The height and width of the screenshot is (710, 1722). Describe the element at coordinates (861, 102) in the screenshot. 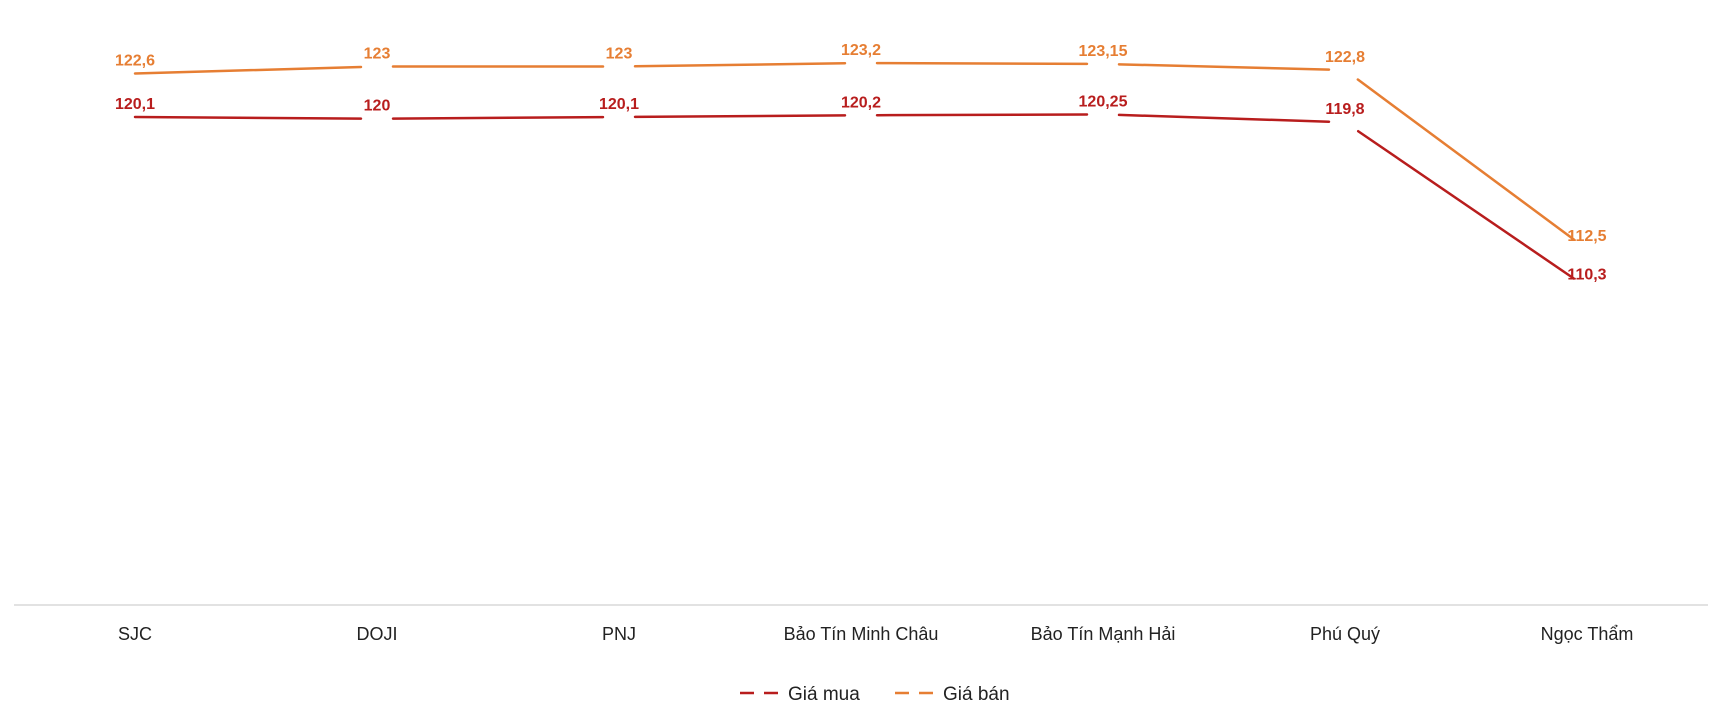

I see `data-label: 120,2` at that location.